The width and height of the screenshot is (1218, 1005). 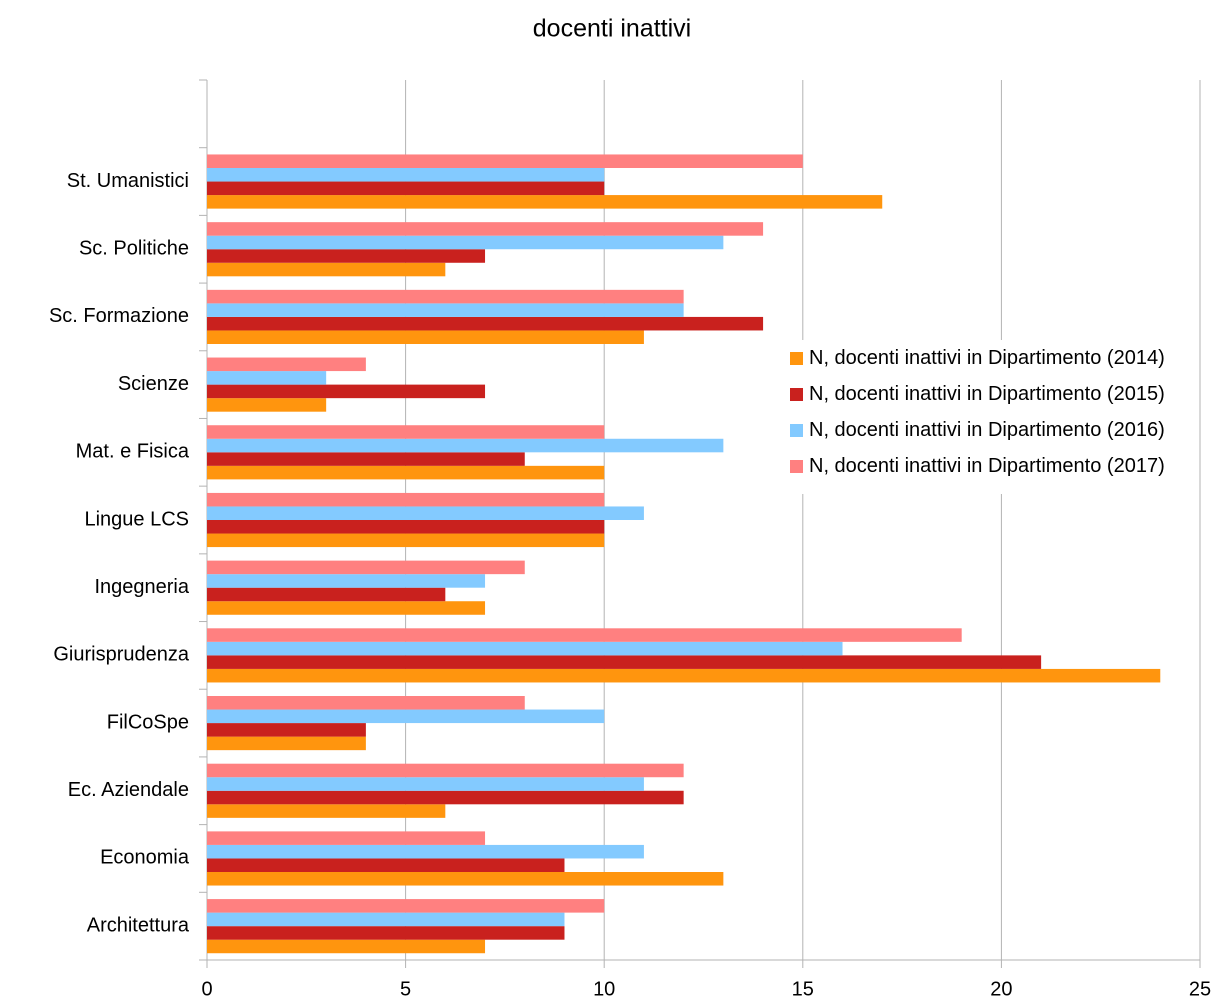 I want to click on y-tick-label: Ec. Aziendale, so click(x=128, y=790).